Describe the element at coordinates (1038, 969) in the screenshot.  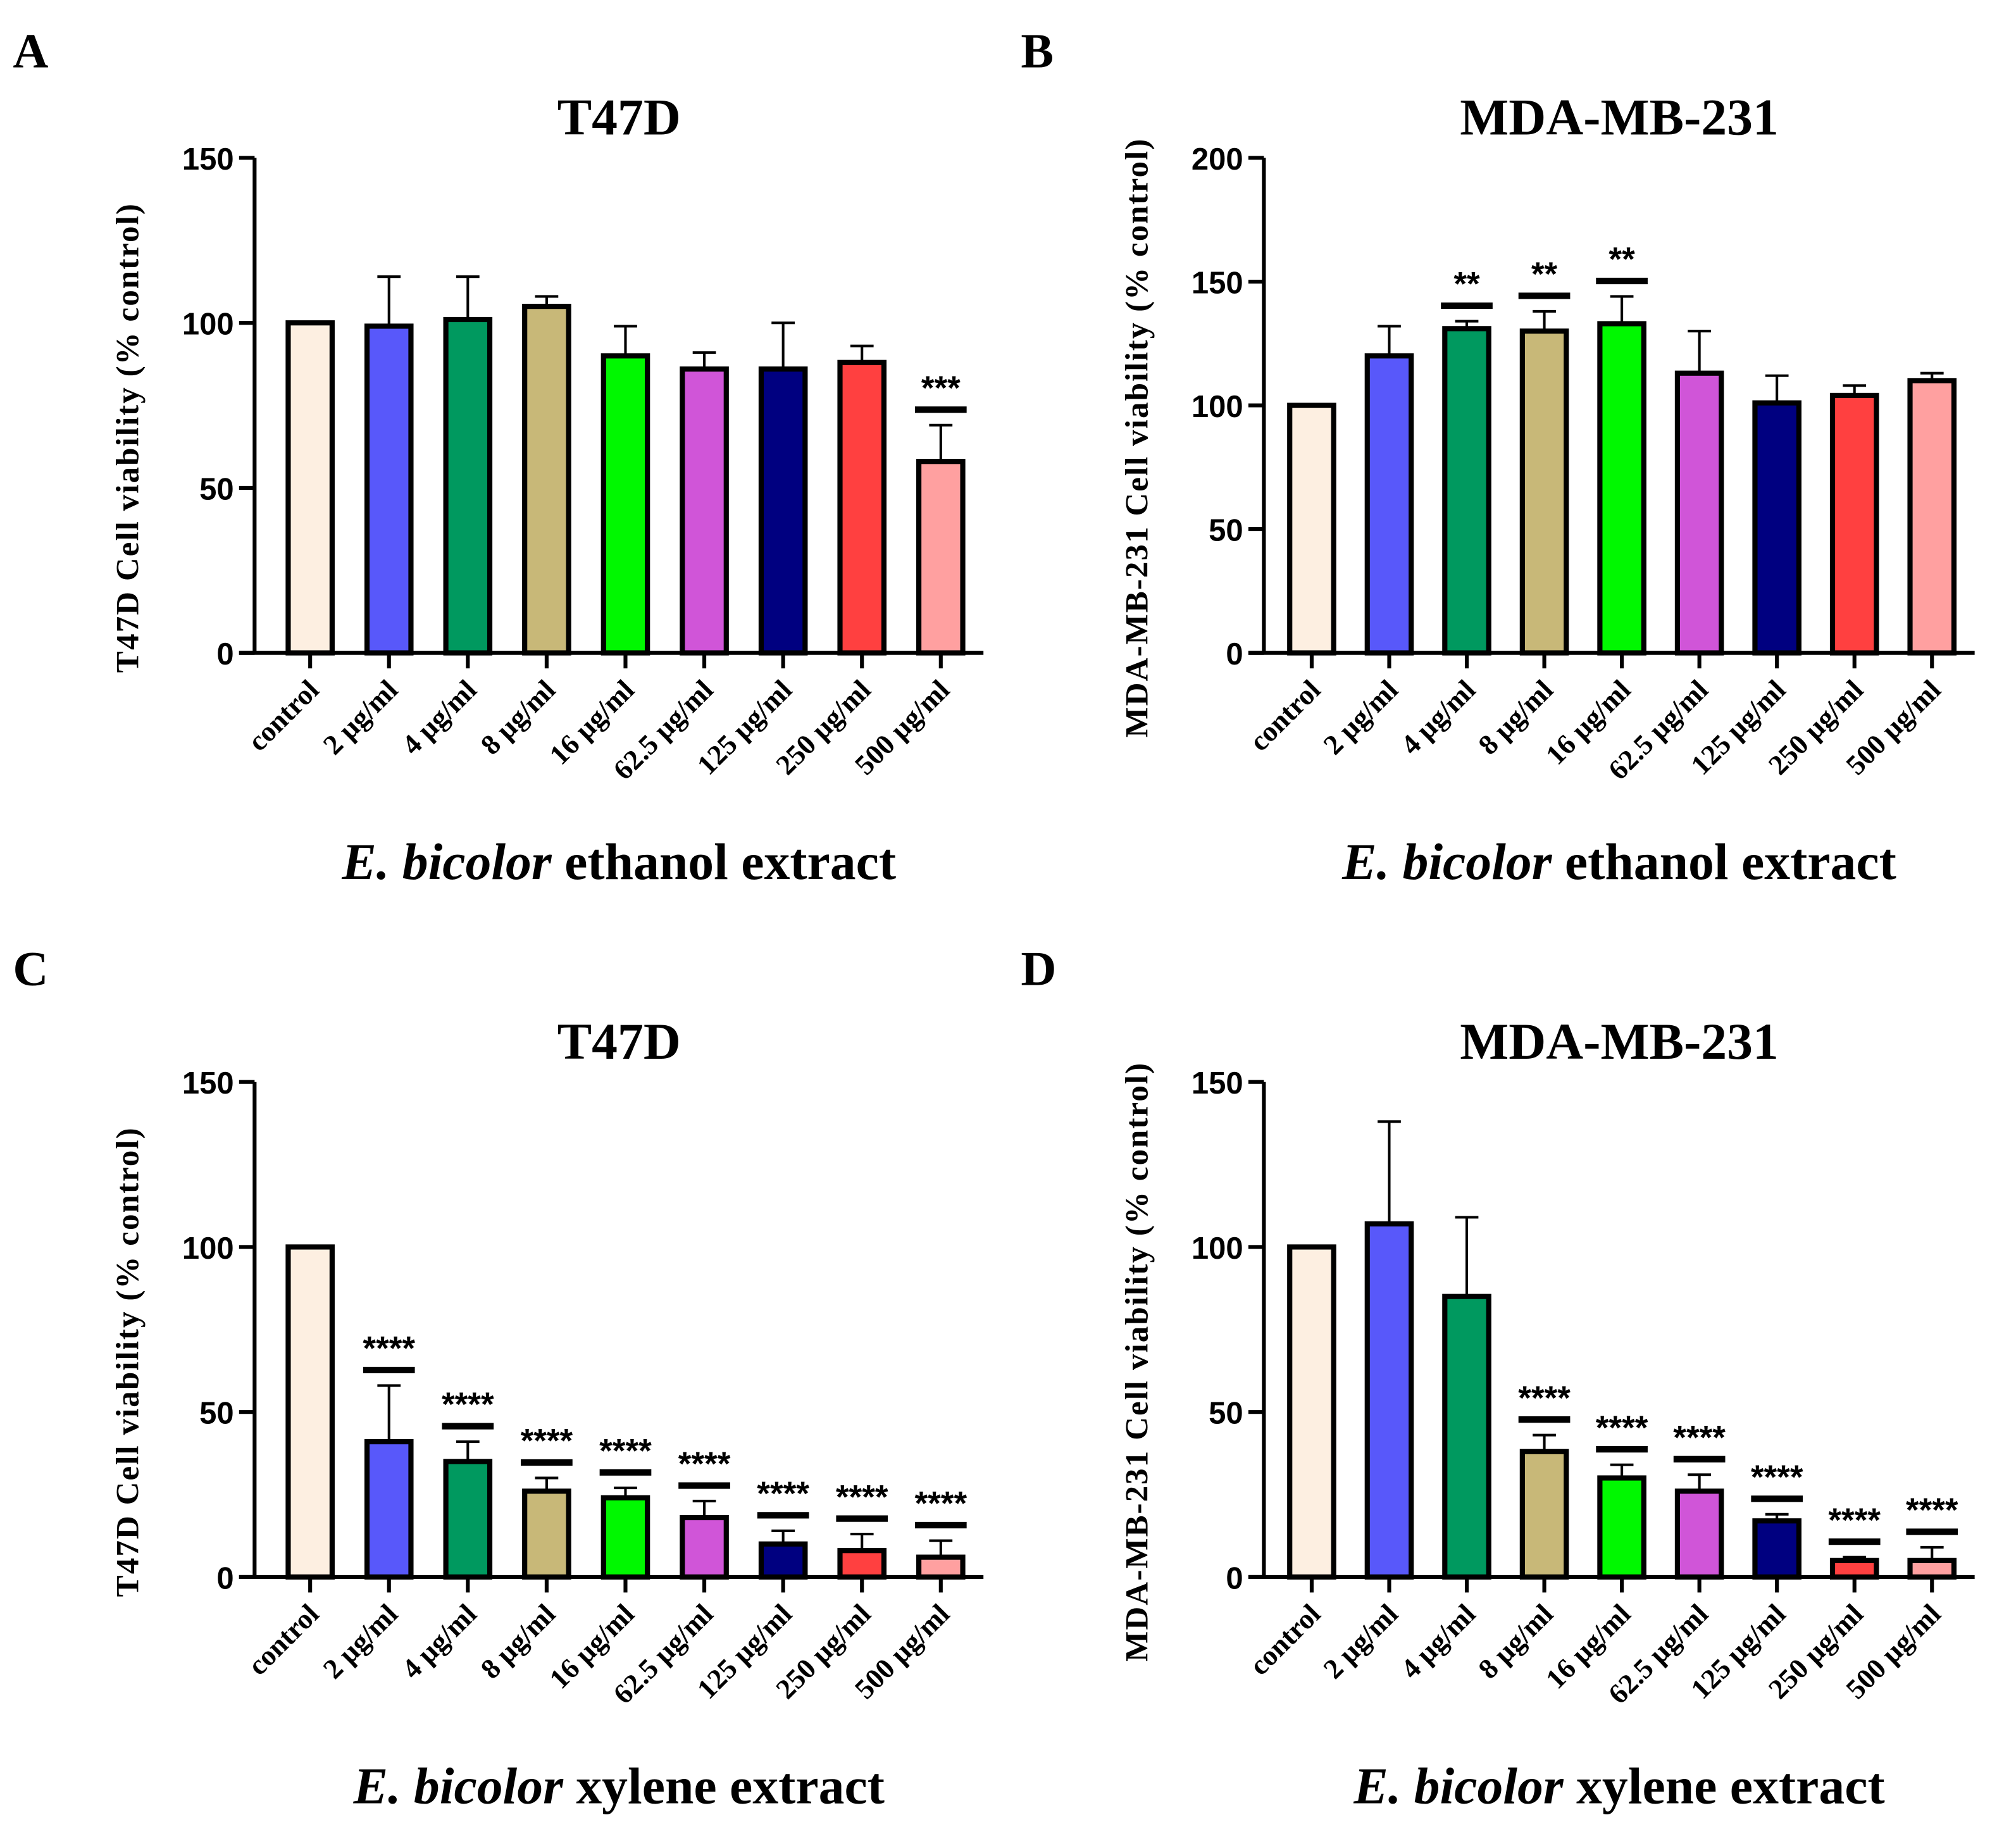
I see `panel-letter: D` at that location.